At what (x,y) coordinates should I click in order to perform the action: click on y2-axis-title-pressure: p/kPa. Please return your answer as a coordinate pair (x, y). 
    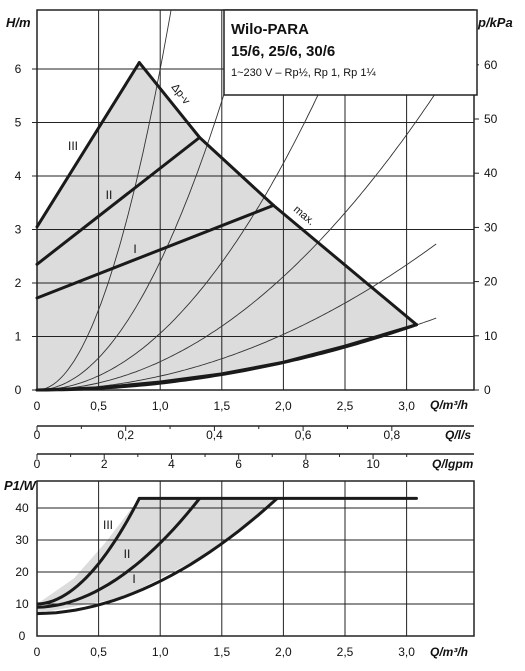
    Looking at the image, I should click on (495, 22).